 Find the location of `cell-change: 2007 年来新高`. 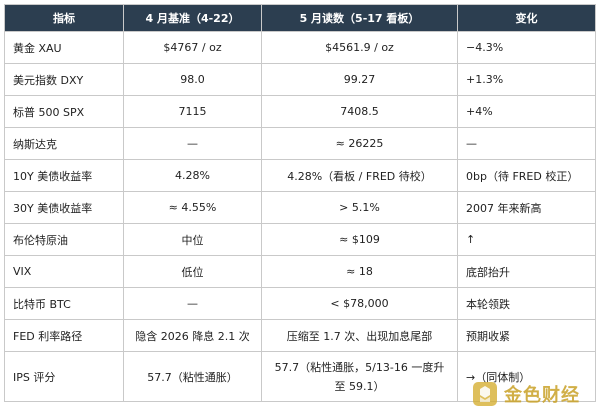

cell-change: 2007 年来新高 is located at coordinates (526, 207).